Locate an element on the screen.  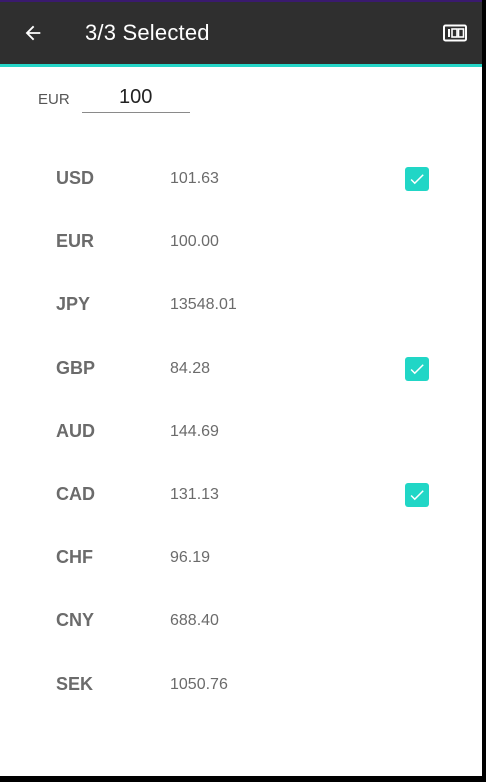
currency-value: 100.00 is located at coordinates (194, 242).